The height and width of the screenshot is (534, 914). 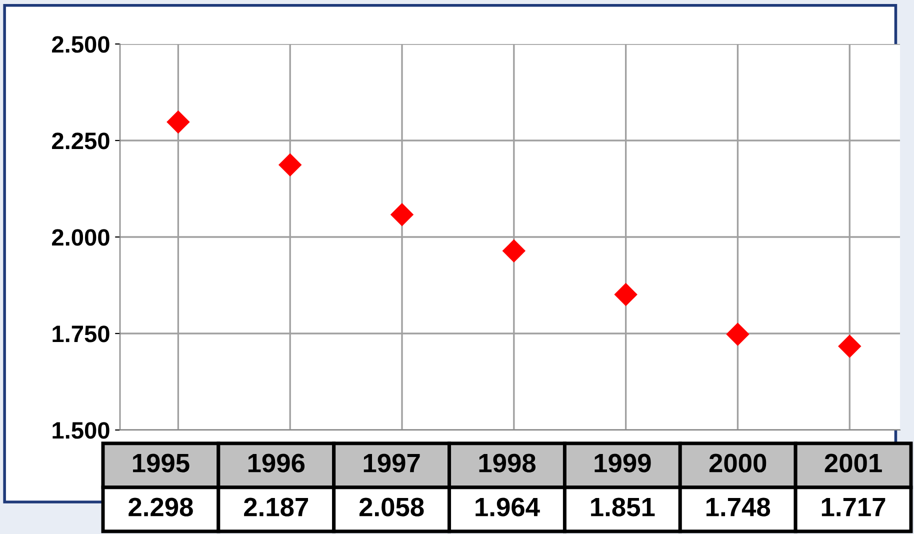 What do you see at coordinates (161, 463) in the screenshot?
I see `x-tick-label: 1995` at bounding box center [161, 463].